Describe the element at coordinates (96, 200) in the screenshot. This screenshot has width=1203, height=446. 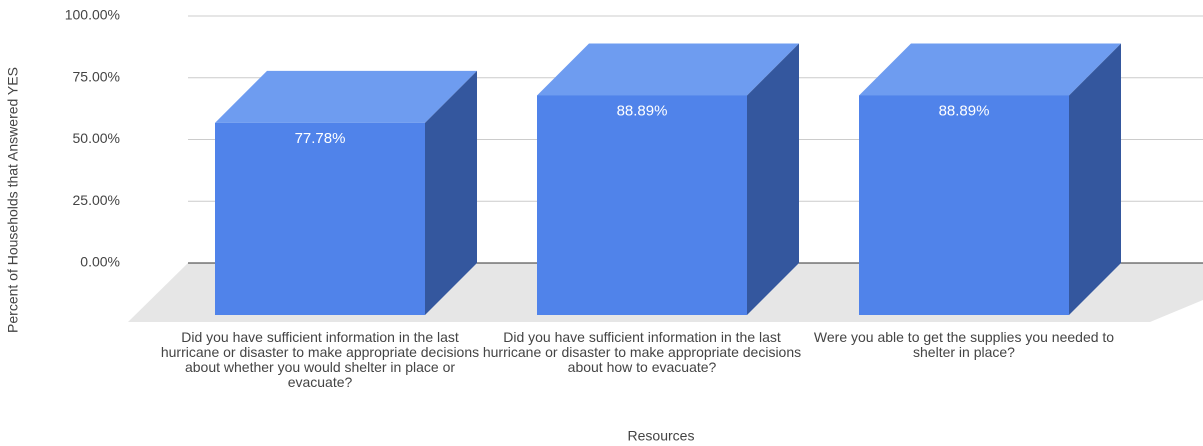
I see `y-tick-label: 25.00%` at that location.